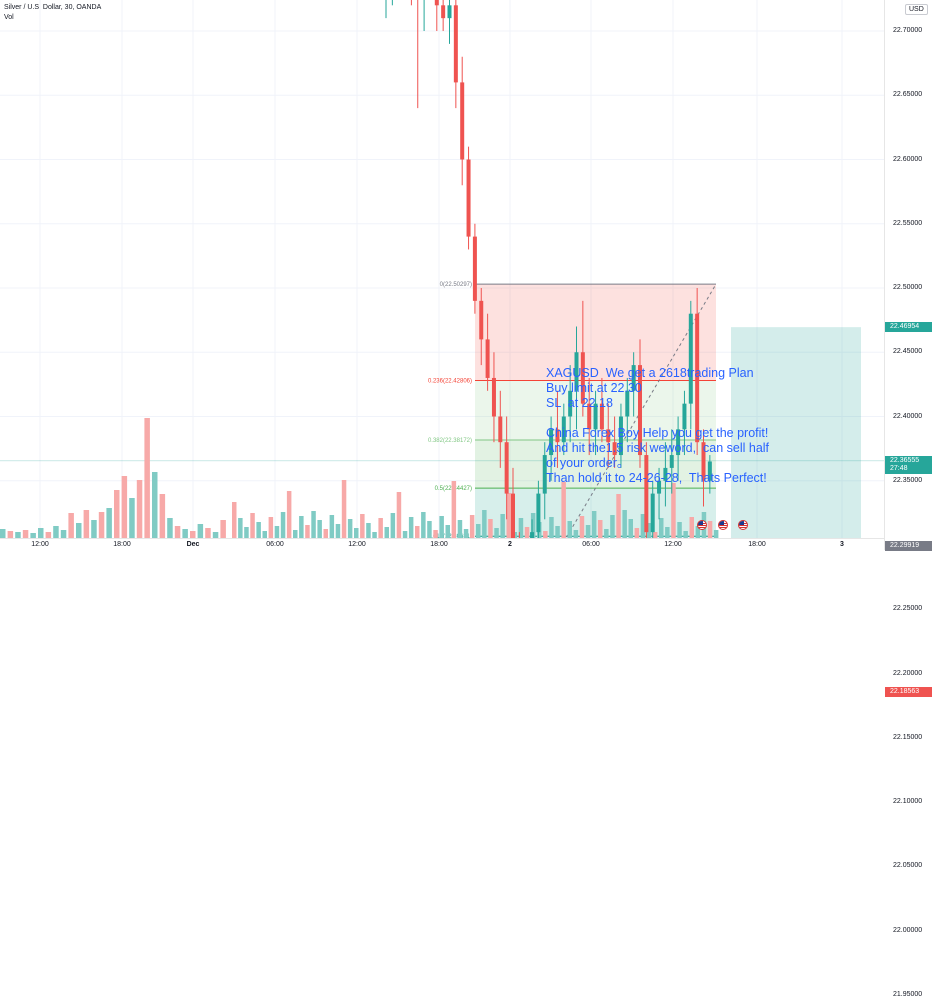  I want to click on price-label: 21.95000, so click(908, 994).